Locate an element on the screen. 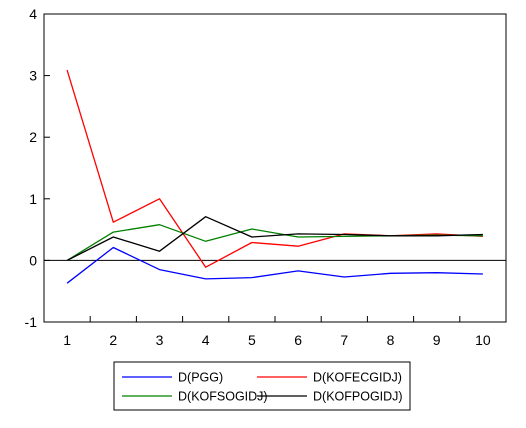 The width and height of the screenshot is (526, 428). x-tick-label: 6 is located at coordinates (298, 340).